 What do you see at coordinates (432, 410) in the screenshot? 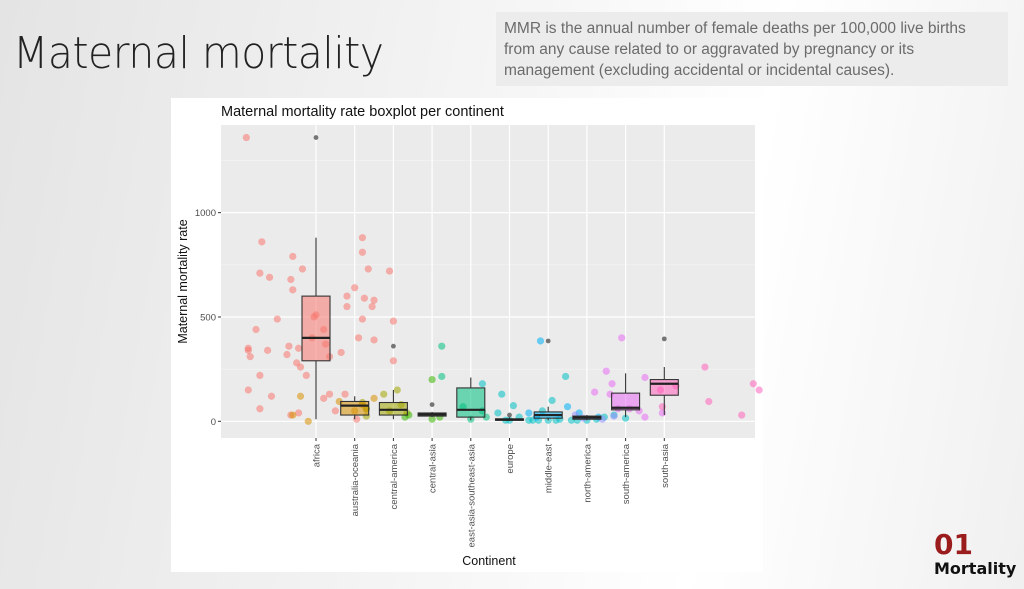
I see `box-central-asia` at bounding box center [432, 410].